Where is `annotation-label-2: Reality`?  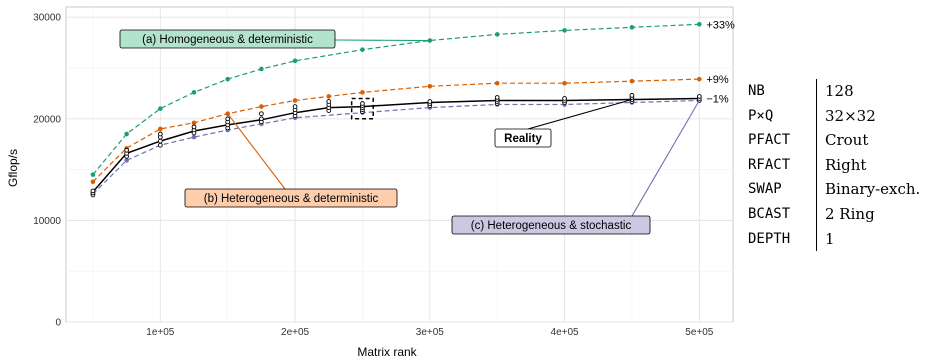
annotation-label-2: Reality is located at coordinates (523, 139).